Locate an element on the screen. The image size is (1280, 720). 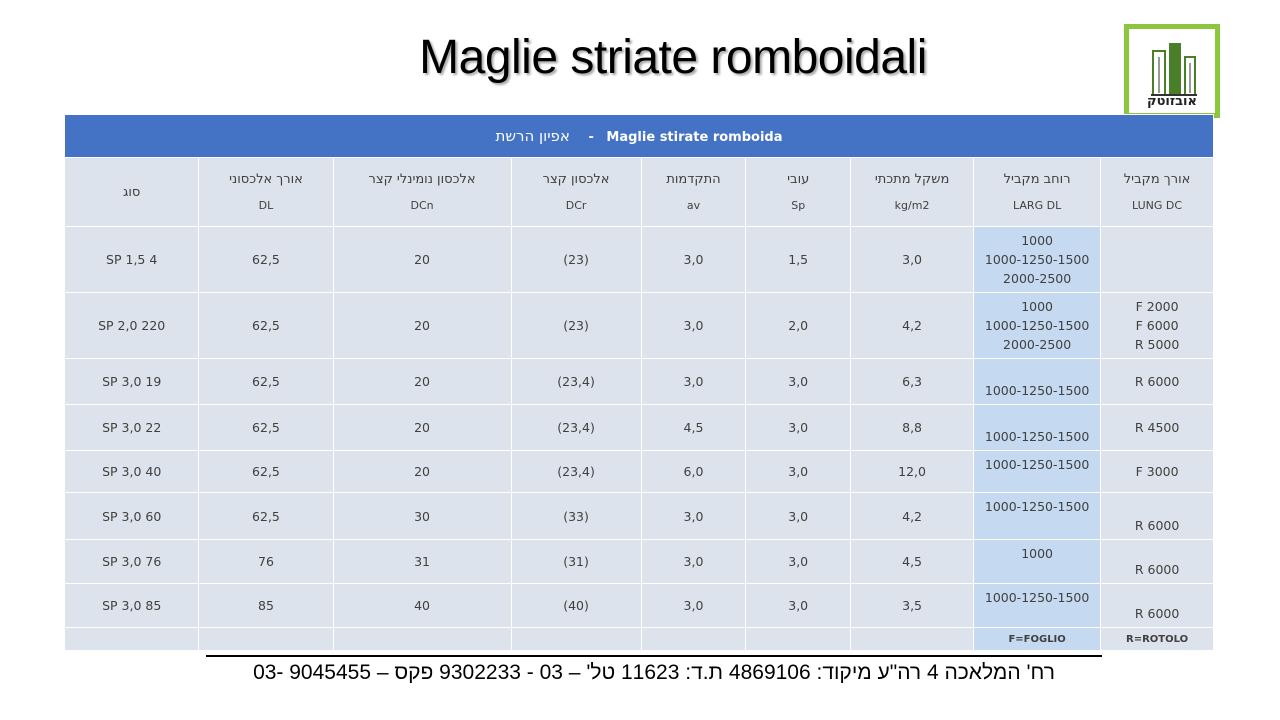
header-cell: משקל מתכתי kg/m2 is located at coordinates (912, 192).